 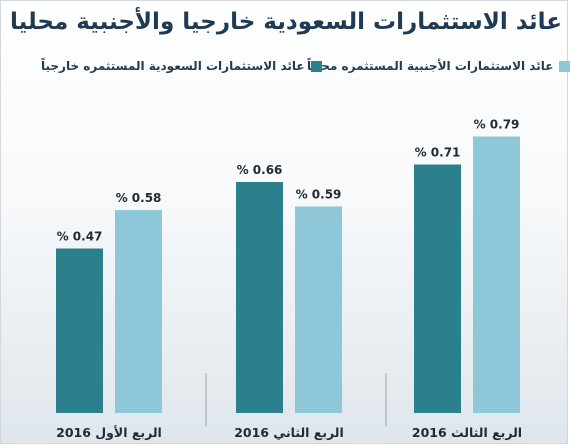 I want to click on value-label-domestic-3: % 0.79, so click(x=497, y=125).